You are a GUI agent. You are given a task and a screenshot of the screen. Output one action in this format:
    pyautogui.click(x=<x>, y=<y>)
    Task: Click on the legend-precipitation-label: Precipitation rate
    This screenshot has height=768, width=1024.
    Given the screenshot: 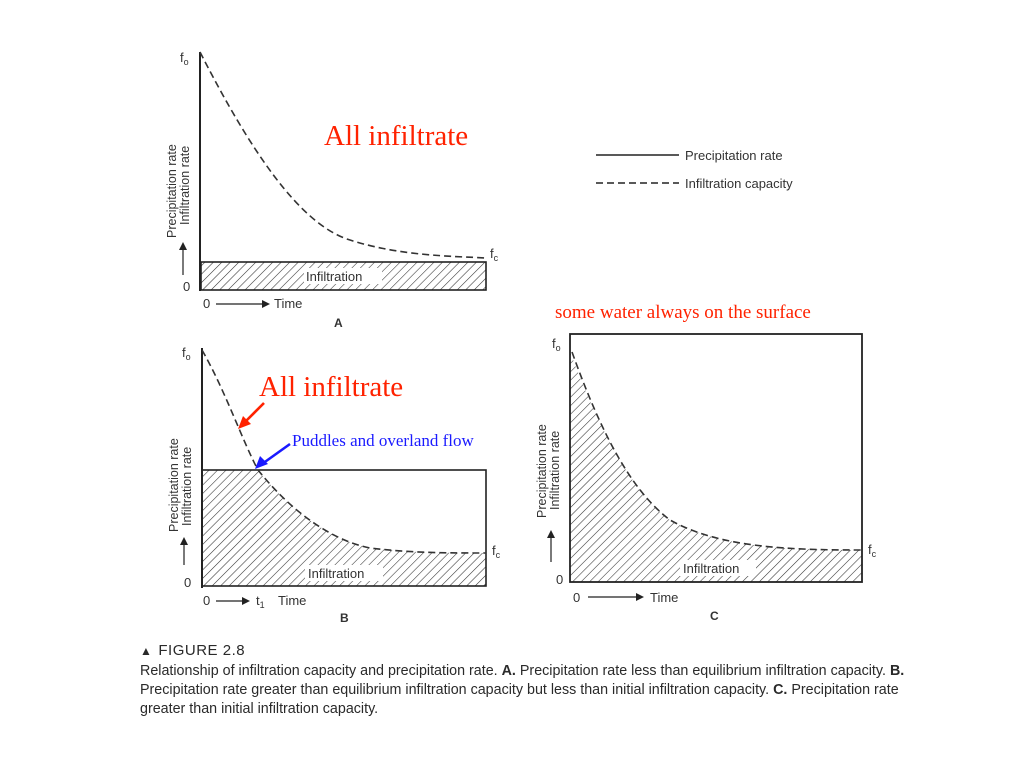 What is the action you would take?
    pyautogui.click(x=734, y=155)
    